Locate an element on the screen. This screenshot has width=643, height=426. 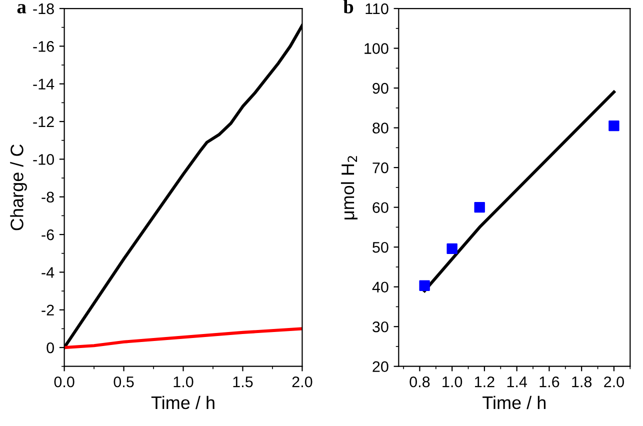
x-tick-label: 1.5 is located at coordinates (243, 382).